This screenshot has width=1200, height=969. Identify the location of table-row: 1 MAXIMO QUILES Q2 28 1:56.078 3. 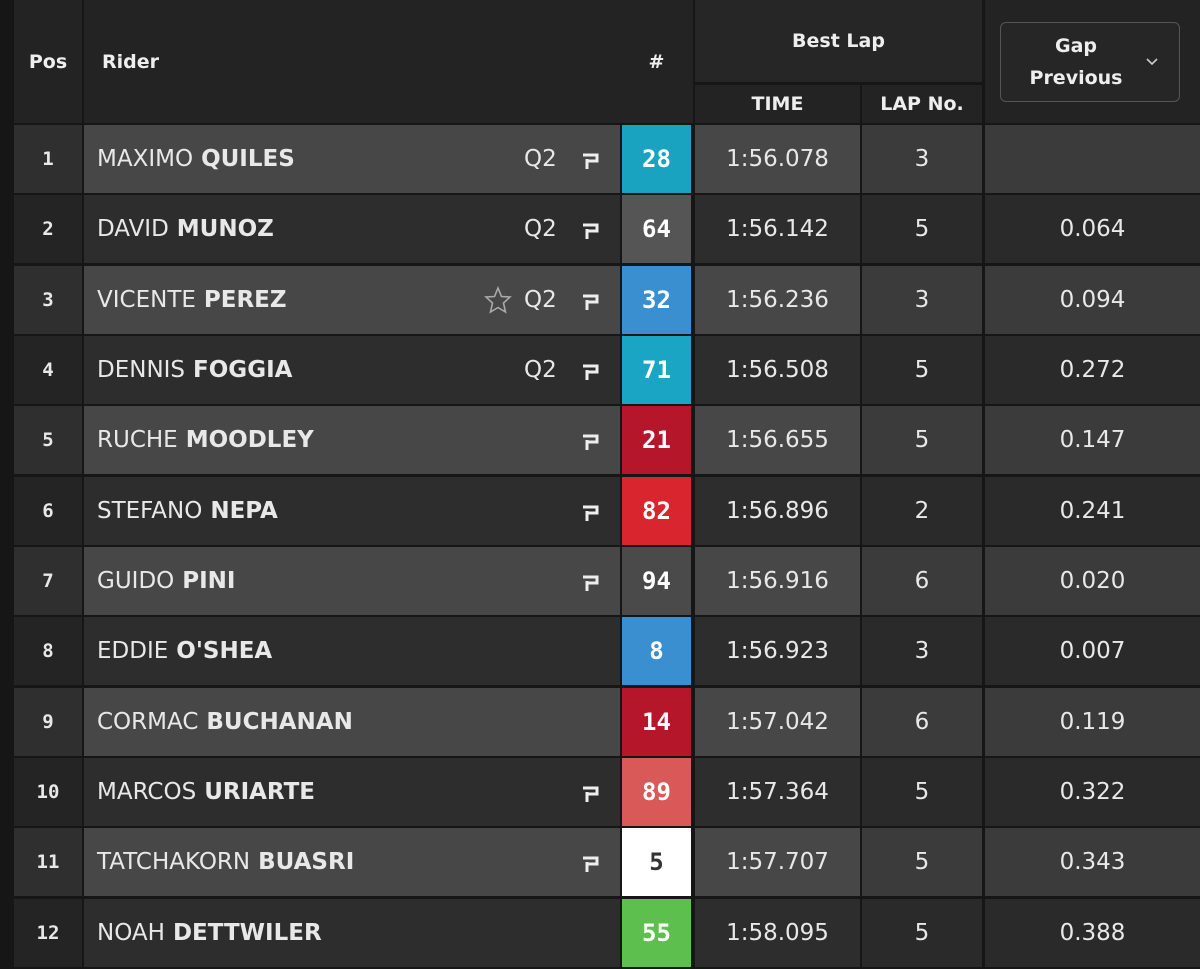
(600, 159).